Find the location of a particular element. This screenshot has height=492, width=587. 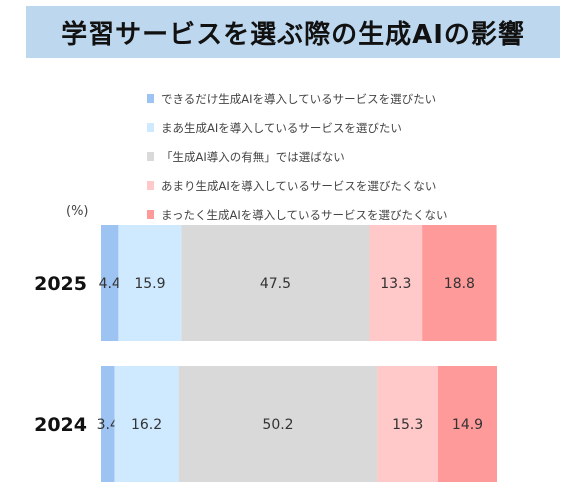

legend-label: まったく生成AIを導入しているサービスを選びたくない is located at coordinates (304, 214).